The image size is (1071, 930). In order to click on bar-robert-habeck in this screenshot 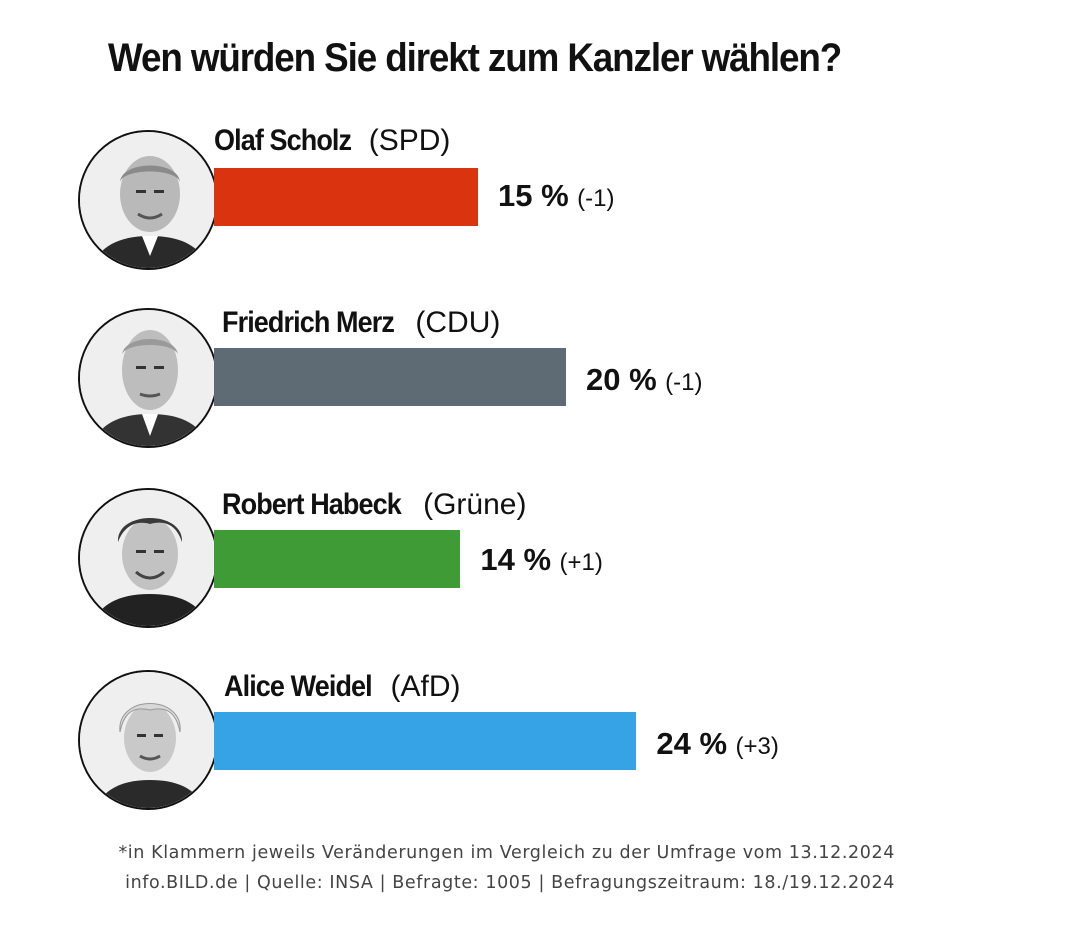, I will do `click(337, 559)`.